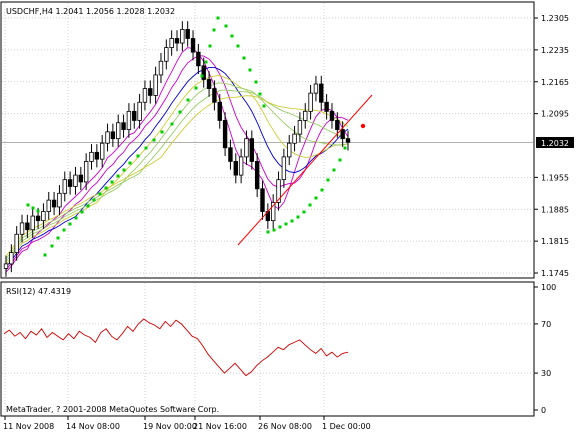  What do you see at coordinates (93, 426) in the screenshot?
I see `time-tick-label: 14 Nov 08:00` at bounding box center [93, 426].